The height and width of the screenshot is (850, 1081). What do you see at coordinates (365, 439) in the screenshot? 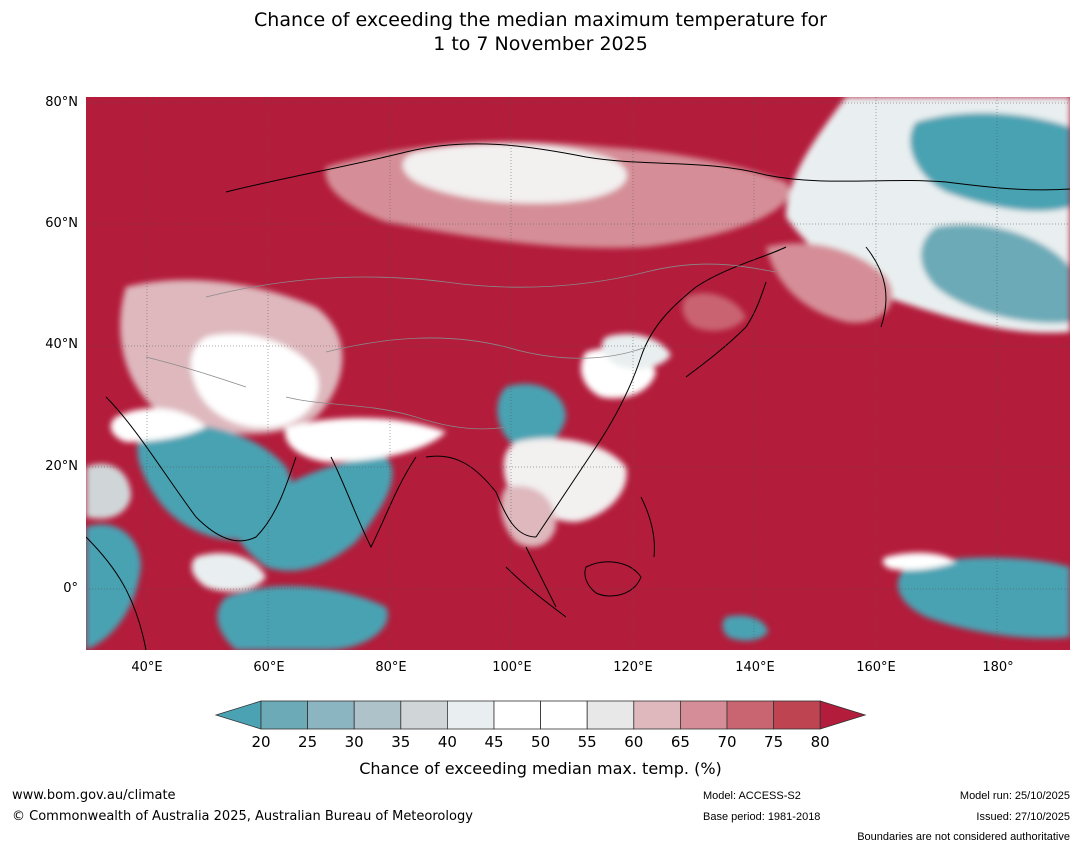
I see `north-india-white` at bounding box center [365, 439].